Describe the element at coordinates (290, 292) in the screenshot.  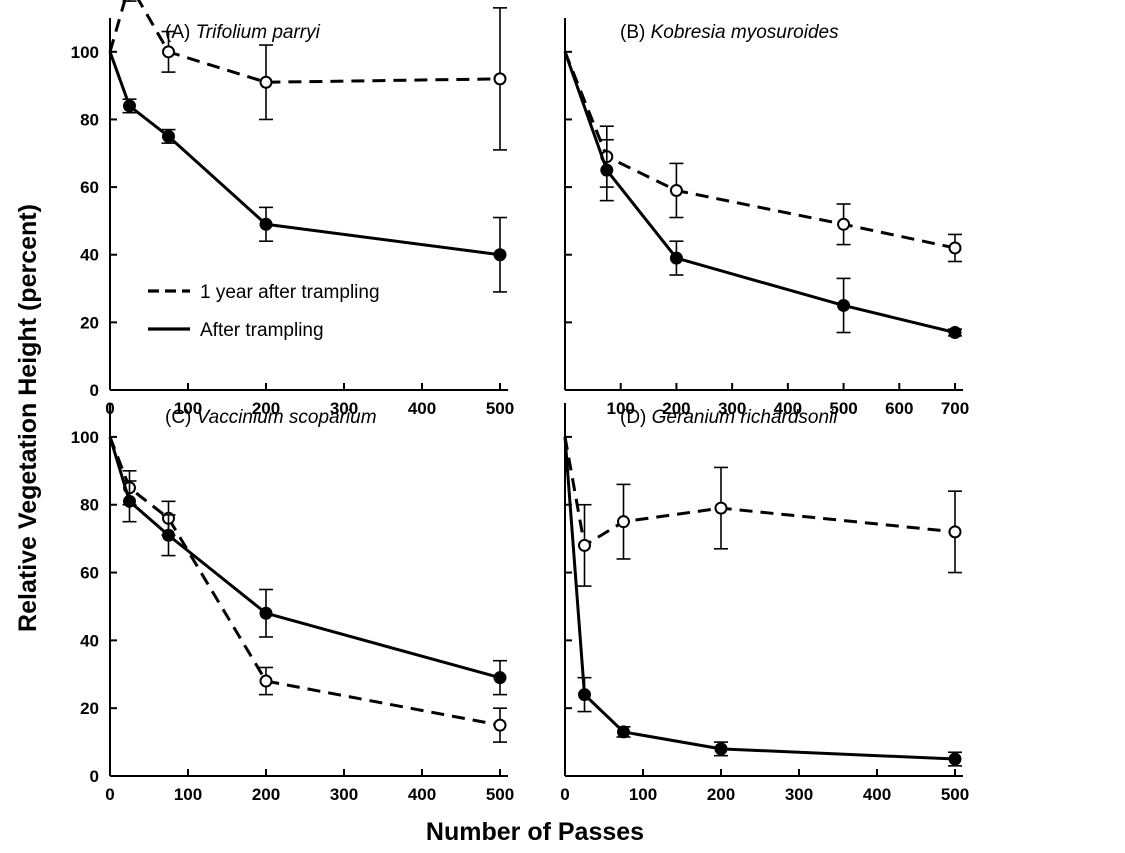
I see `legend-label: 1 year after trampling` at that location.